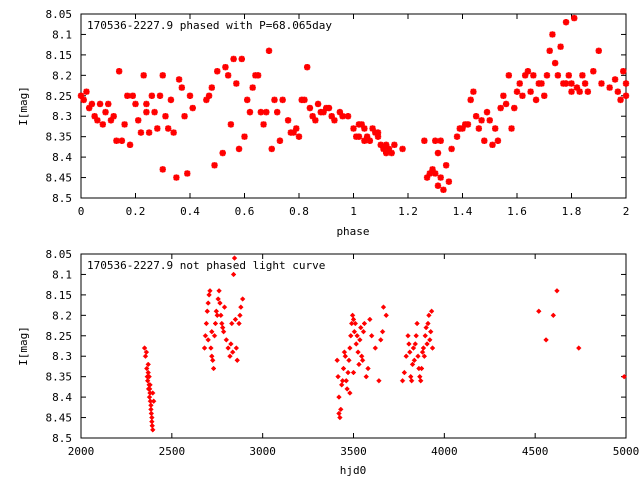 Image resolution: width=640 pixels, height=485 pixels. Describe the element at coordinates (23, 106) in the screenshot. I see `phased-plot-ylabel: I[mag]` at that location.